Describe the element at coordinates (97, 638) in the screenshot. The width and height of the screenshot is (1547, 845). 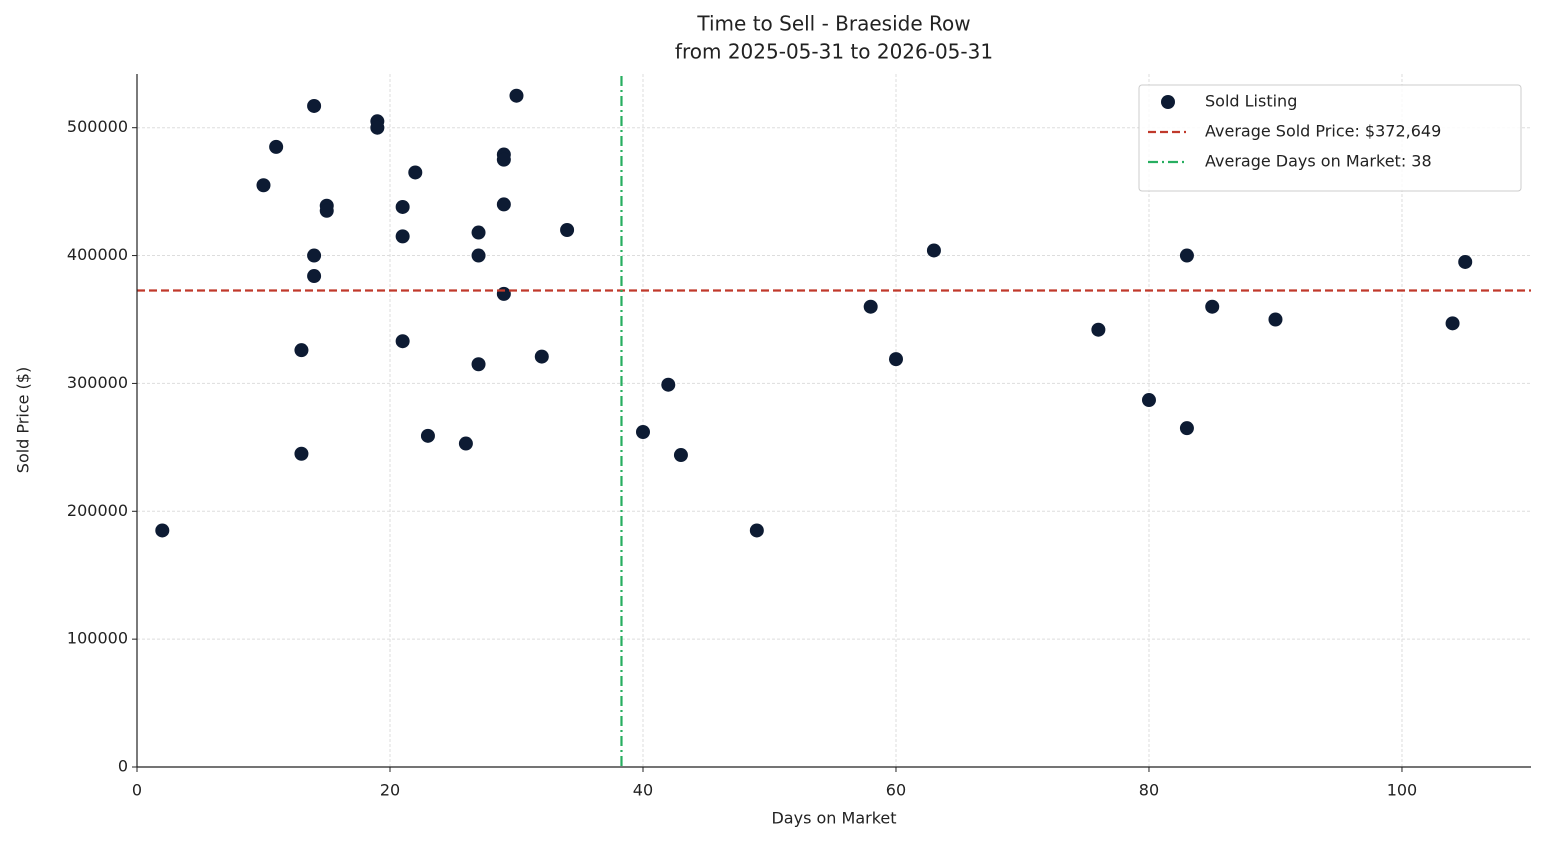
I see `y-tick-label: 100000` at that location.